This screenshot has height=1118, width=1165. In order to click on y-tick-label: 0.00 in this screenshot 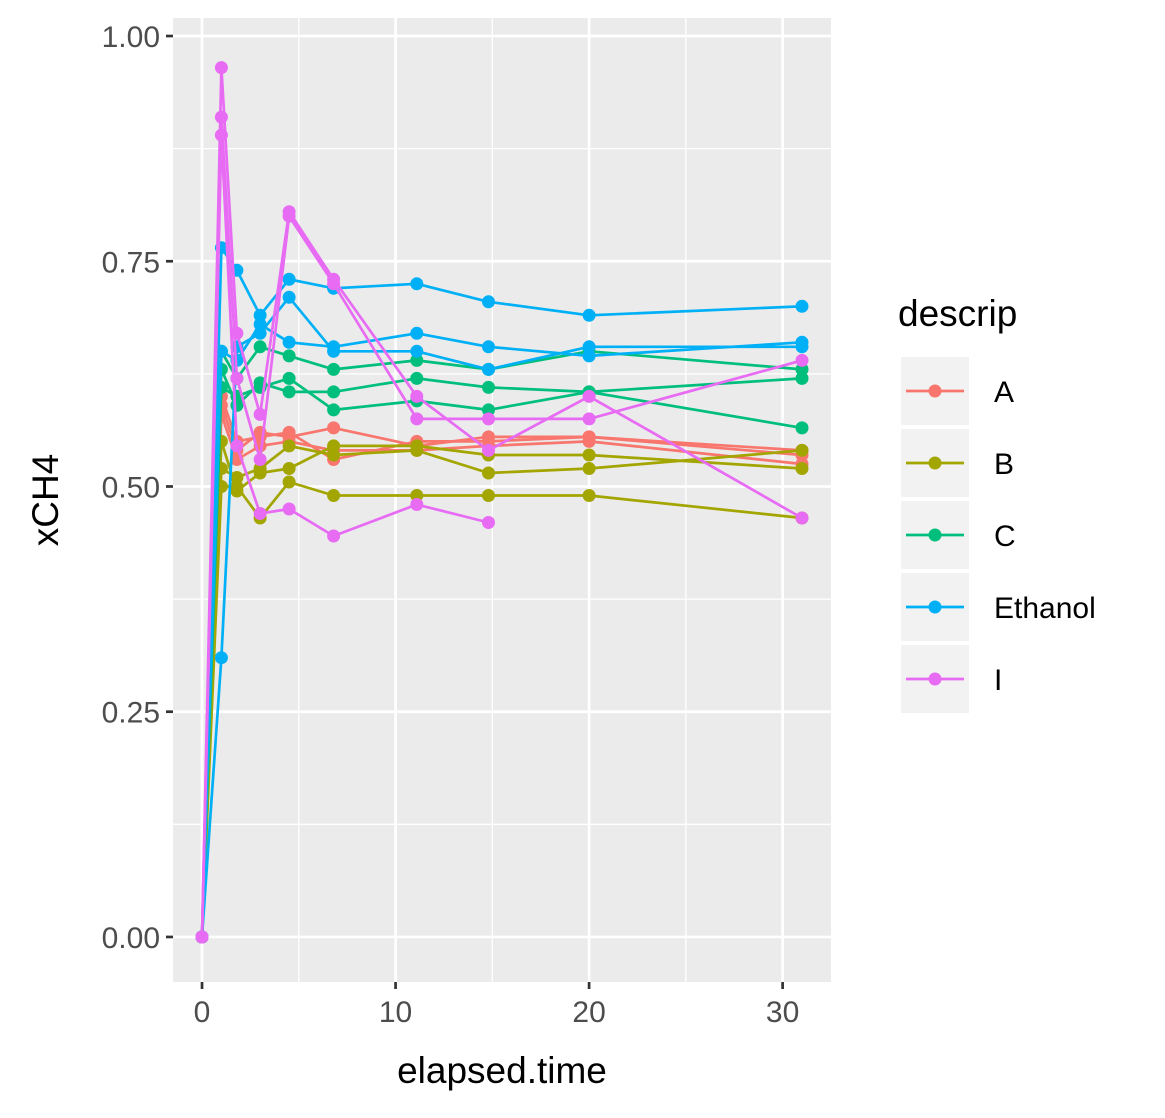, I will do `click(131, 938)`.